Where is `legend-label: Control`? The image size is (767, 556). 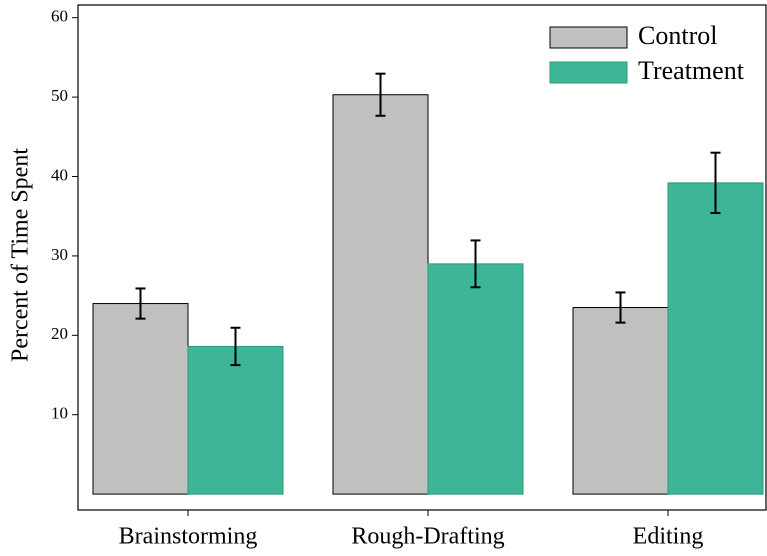
legend-label: Control is located at coordinates (677, 35).